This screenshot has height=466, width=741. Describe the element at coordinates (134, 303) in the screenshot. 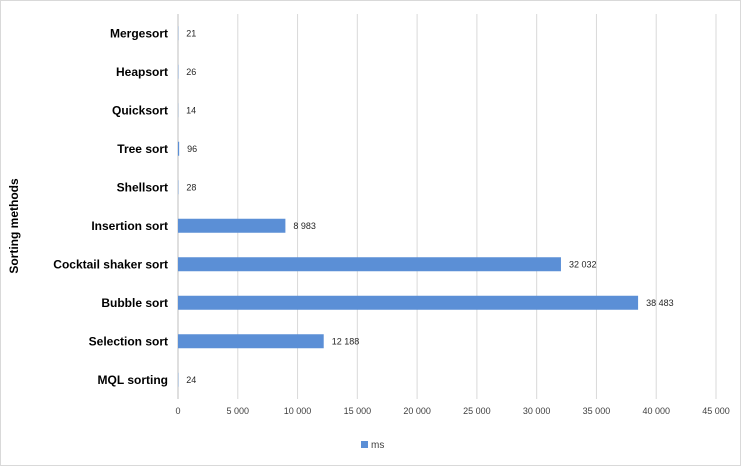

I see `category-label: Bubble sort` at that location.